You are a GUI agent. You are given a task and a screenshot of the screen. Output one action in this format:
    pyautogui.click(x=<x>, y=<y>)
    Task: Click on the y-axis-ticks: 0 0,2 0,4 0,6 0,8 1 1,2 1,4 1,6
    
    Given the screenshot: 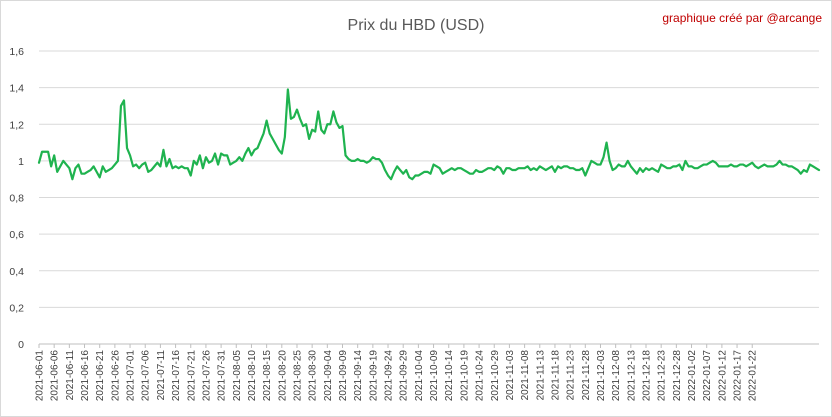 What is the action you would take?
    pyautogui.click(x=16, y=198)
    